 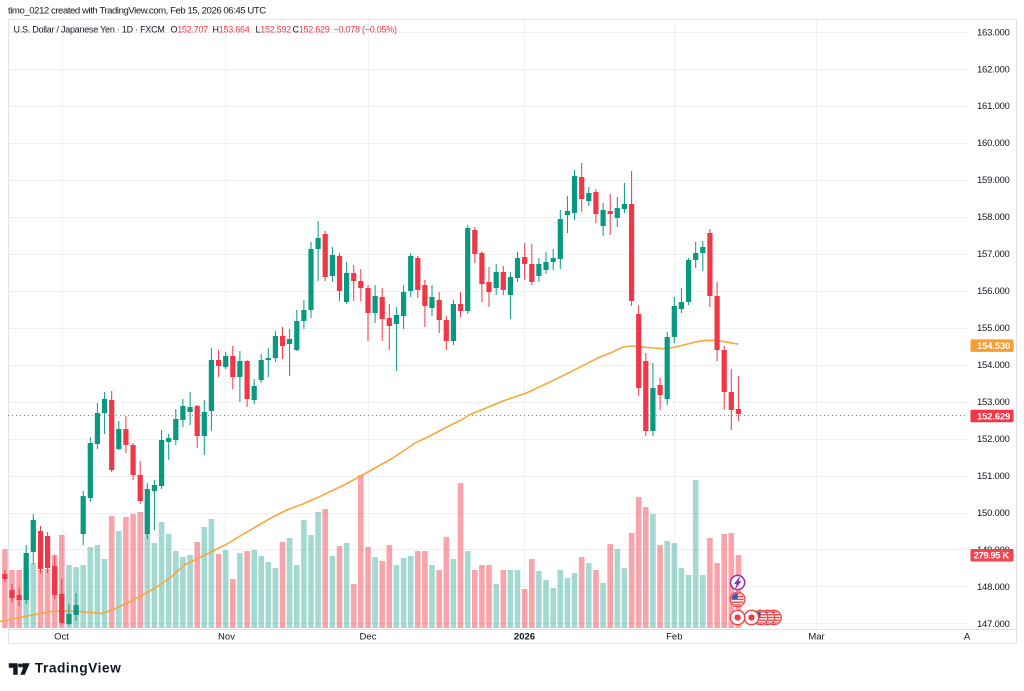 What do you see at coordinates (993, 513) in the screenshot?
I see `svg-text: 150.000` at bounding box center [993, 513].